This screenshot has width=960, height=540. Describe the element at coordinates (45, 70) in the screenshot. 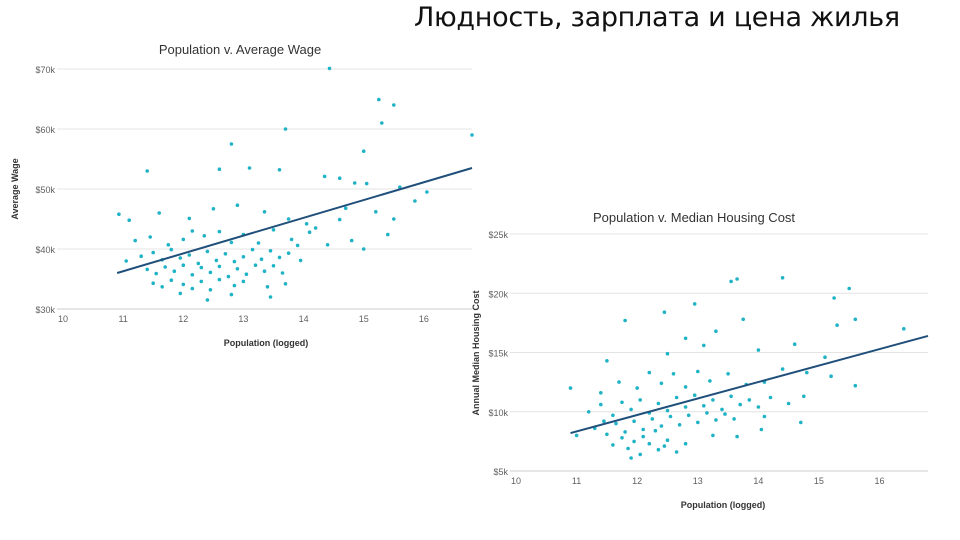

I see `y-tick-label: $70k` at that location.